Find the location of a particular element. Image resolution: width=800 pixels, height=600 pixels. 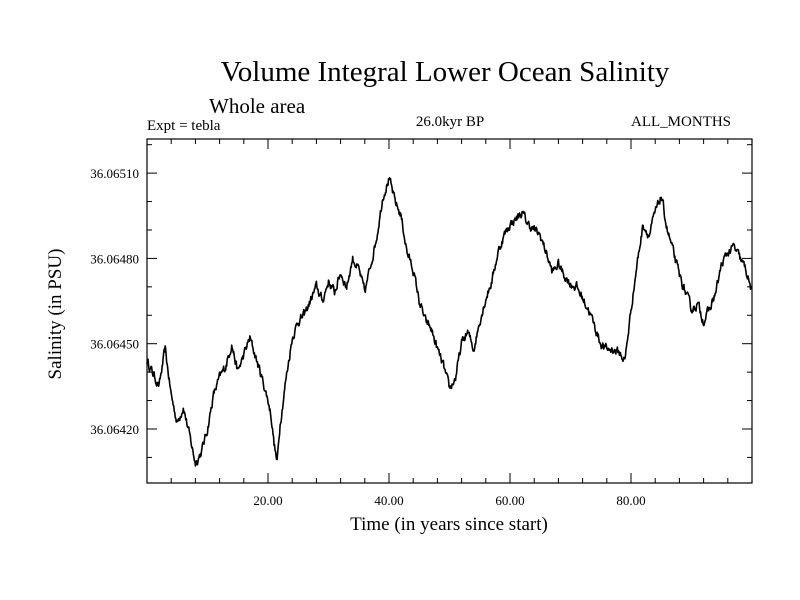

x-tick-label: 40.00 is located at coordinates (388, 500).